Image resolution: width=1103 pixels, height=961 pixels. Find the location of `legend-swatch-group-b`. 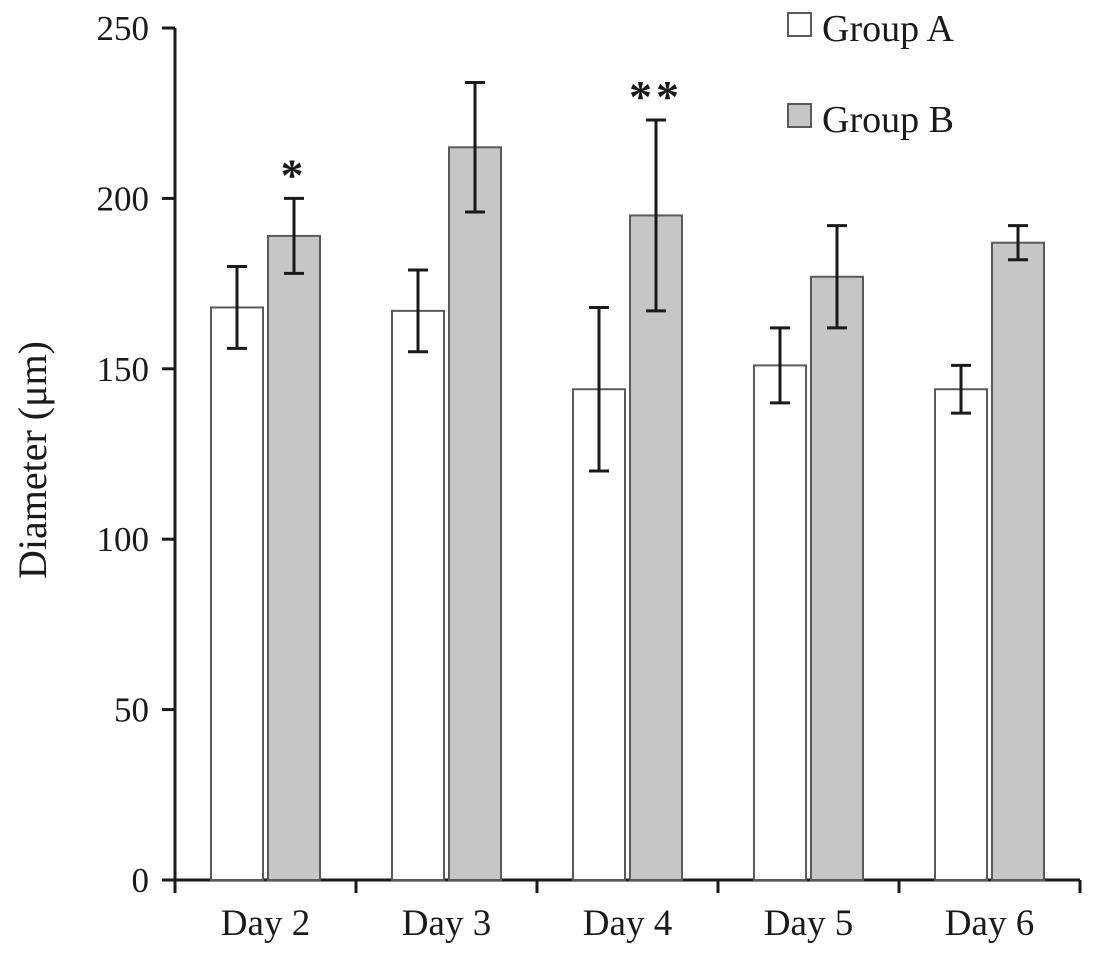

legend-swatch-group-b is located at coordinates (799, 115).